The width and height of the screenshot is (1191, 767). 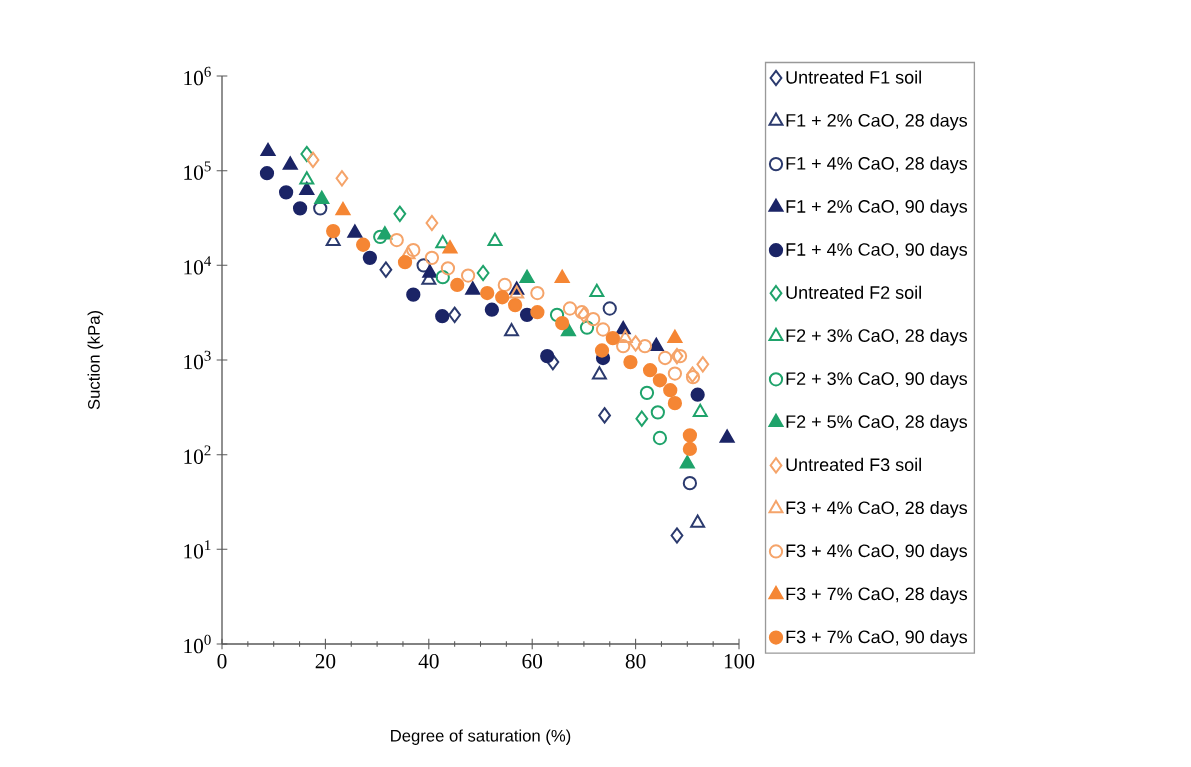 What do you see at coordinates (853, 464) in the screenshot?
I see `legend-label: Untreated F3 soil` at bounding box center [853, 464].